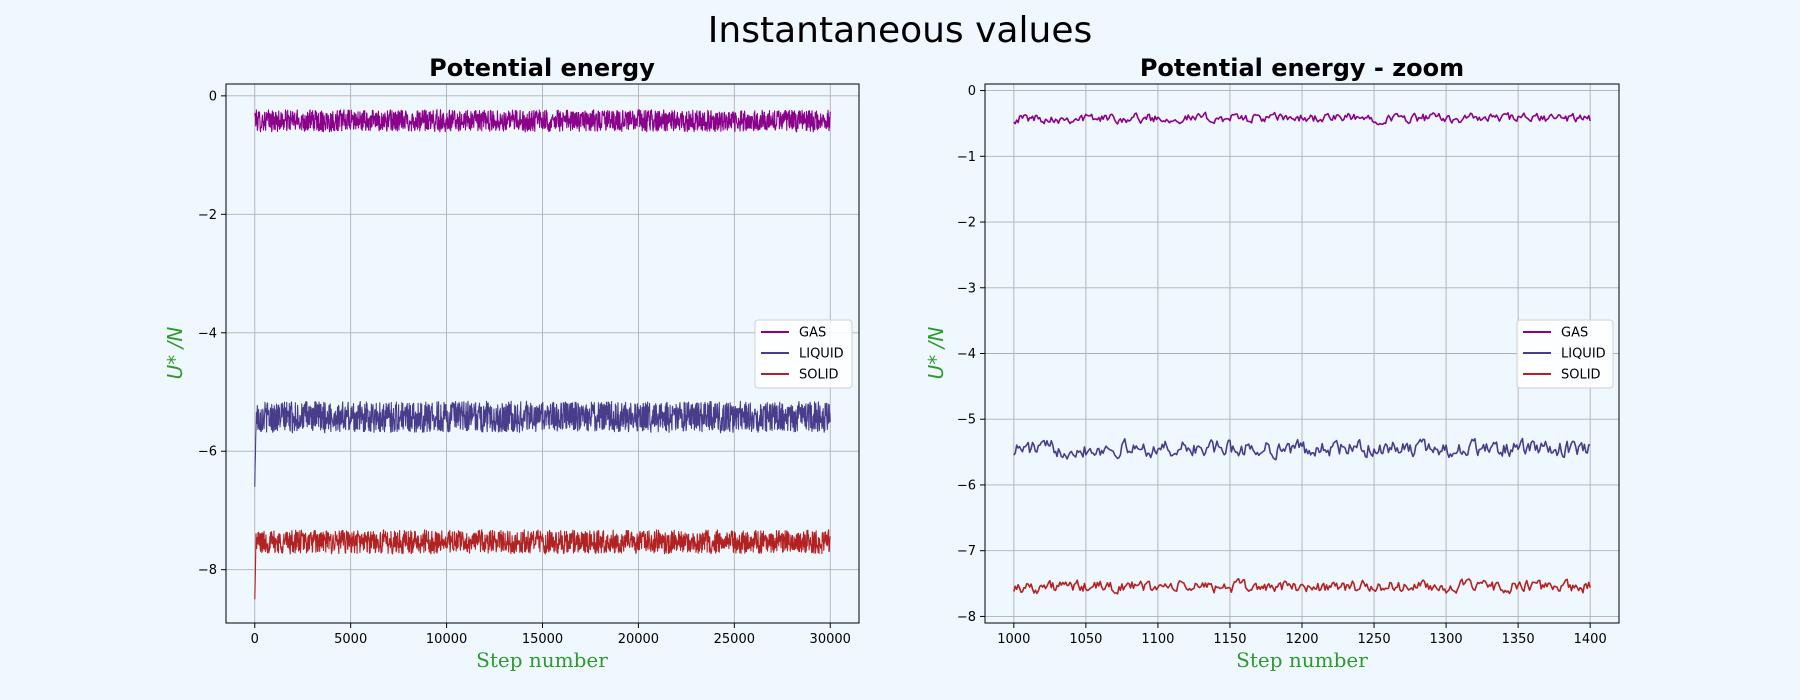 Image resolution: width=1800 pixels, height=700 pixels. I want to click on figure-suptitle: Instantaneous values, so click(900, 30).